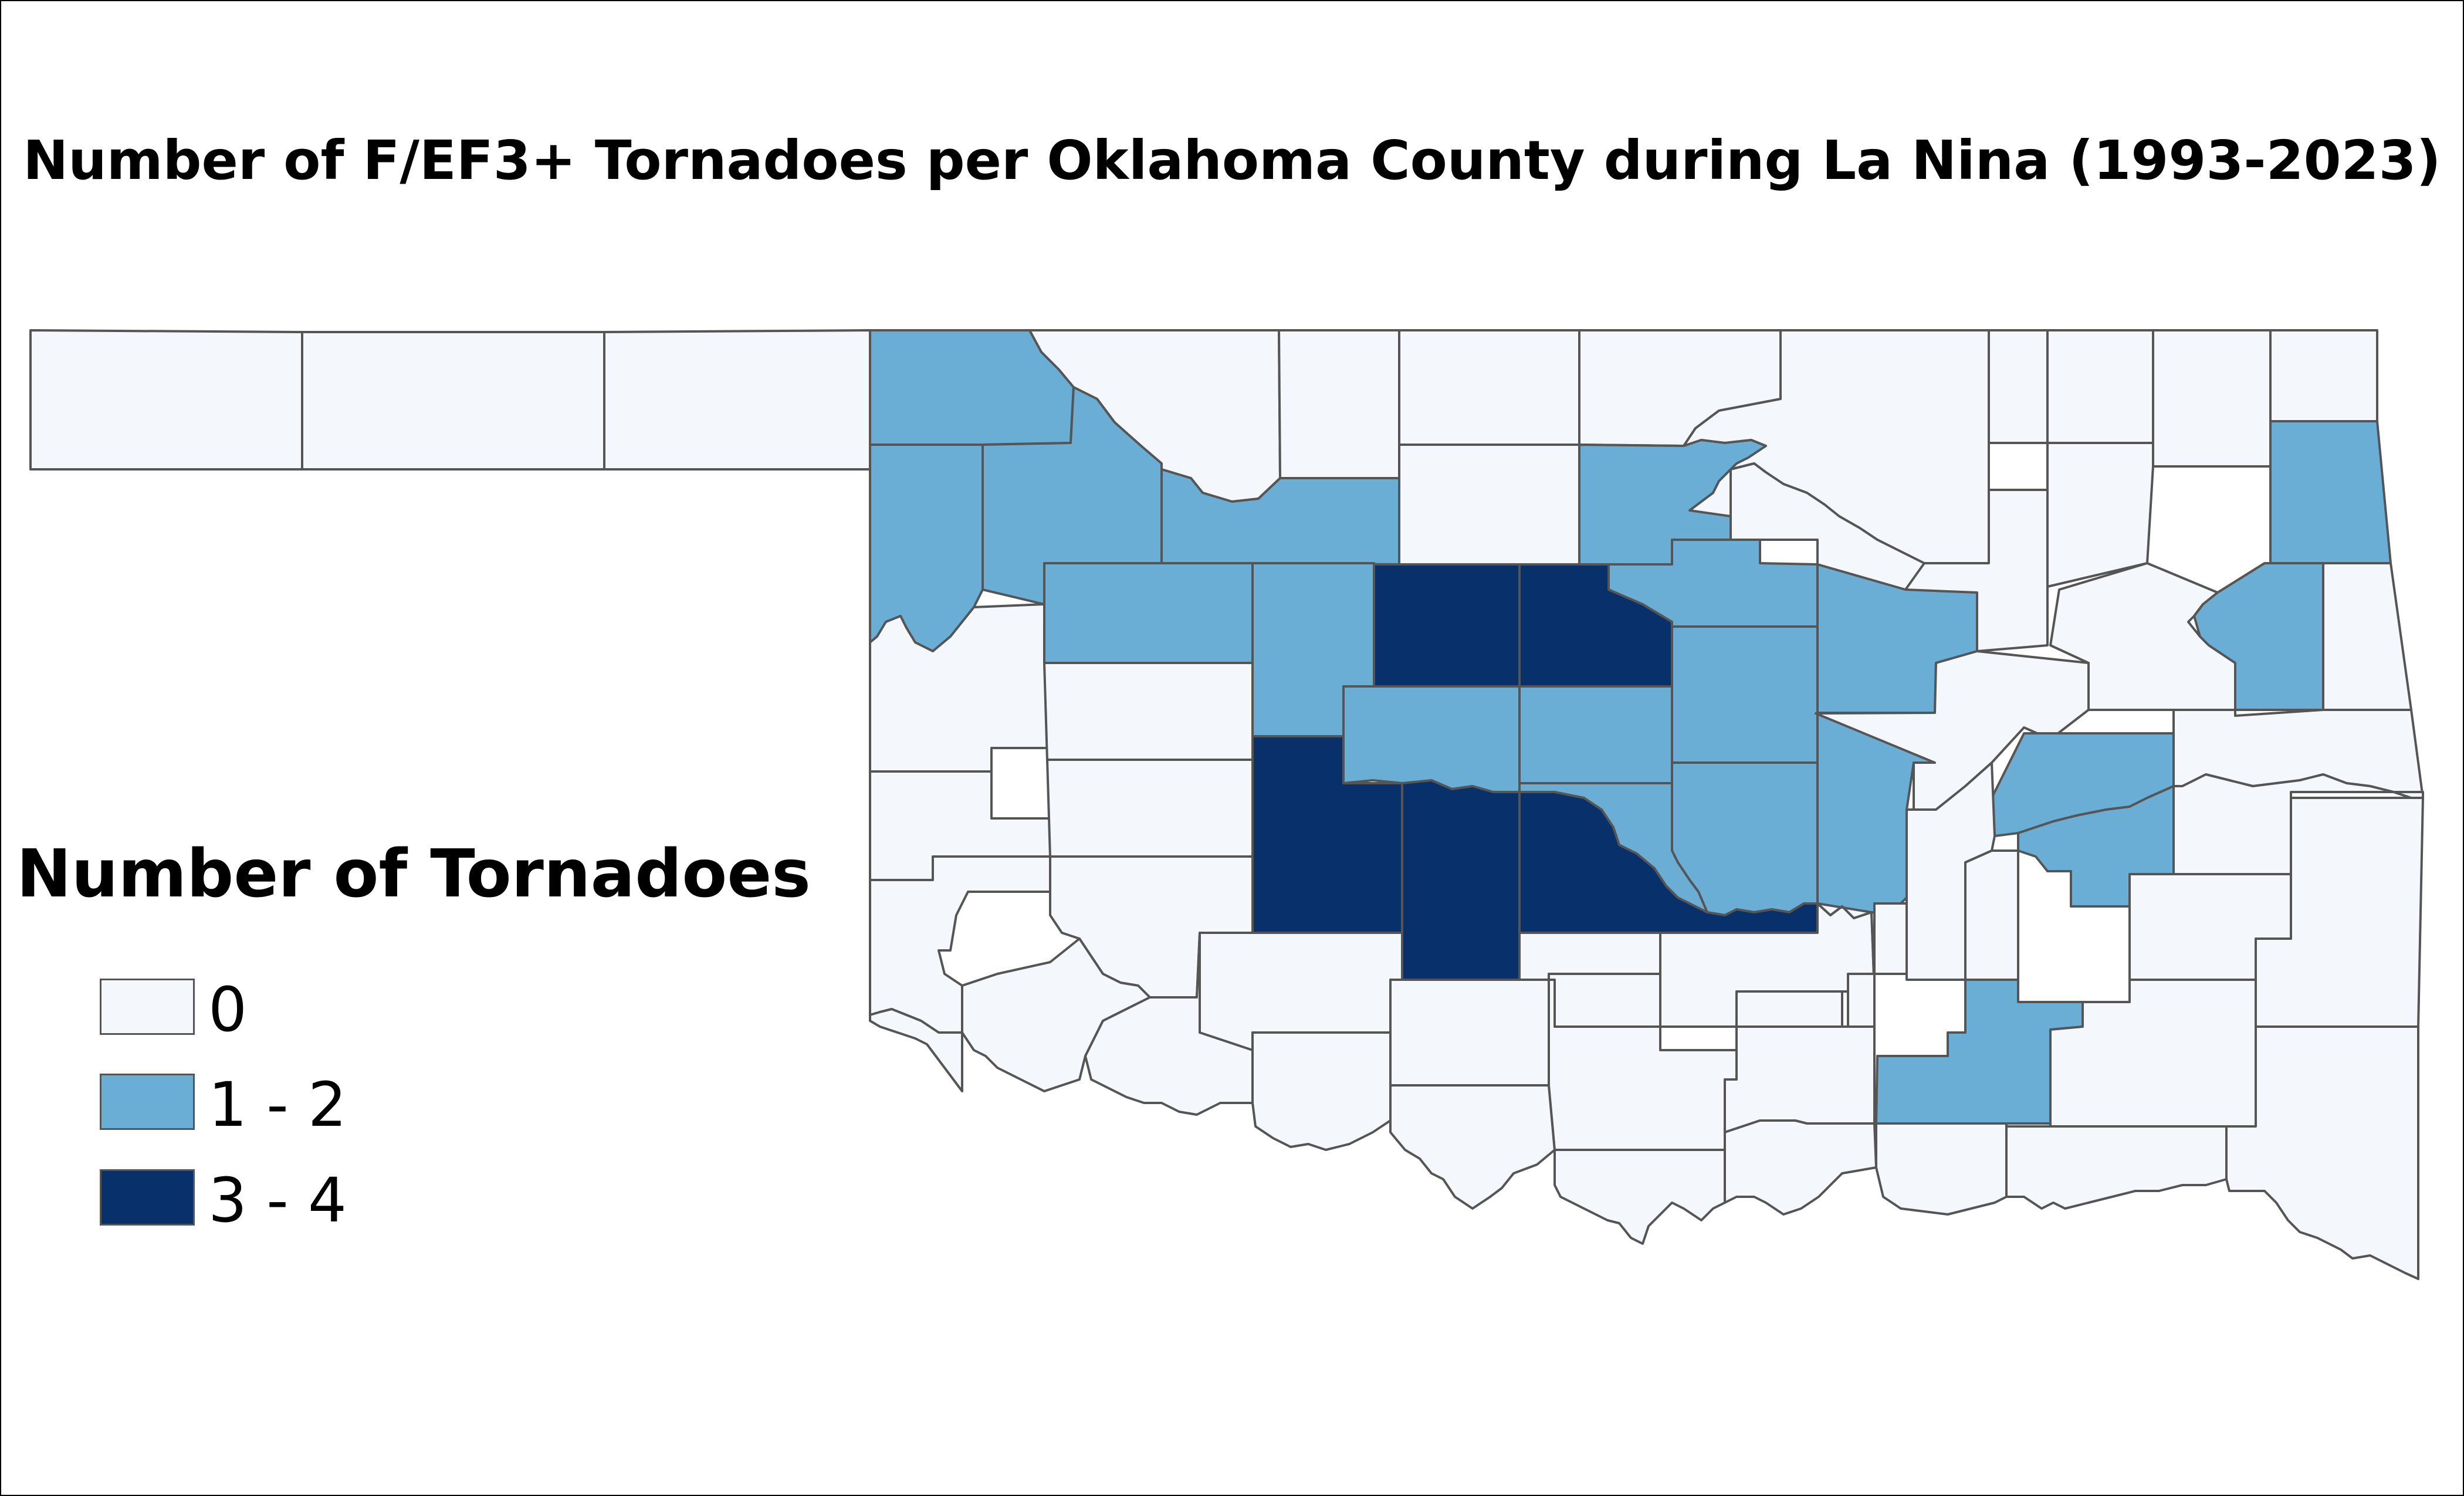 The image size is (2464, 1496). I want to click on county-wagoner, so click(1952, 730).